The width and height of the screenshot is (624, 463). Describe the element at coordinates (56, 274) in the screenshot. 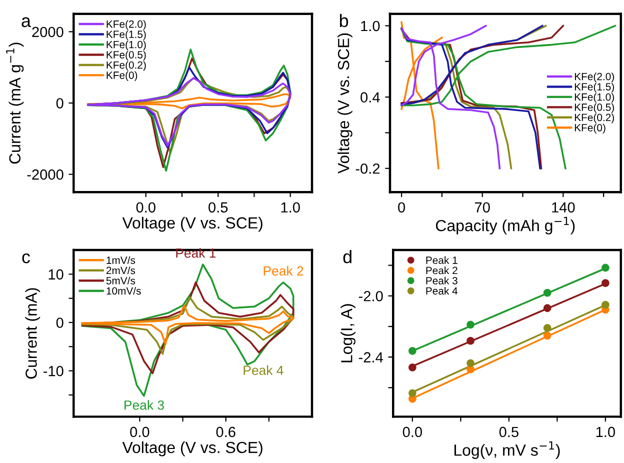

I see `y-tick-label: 10` at that location.